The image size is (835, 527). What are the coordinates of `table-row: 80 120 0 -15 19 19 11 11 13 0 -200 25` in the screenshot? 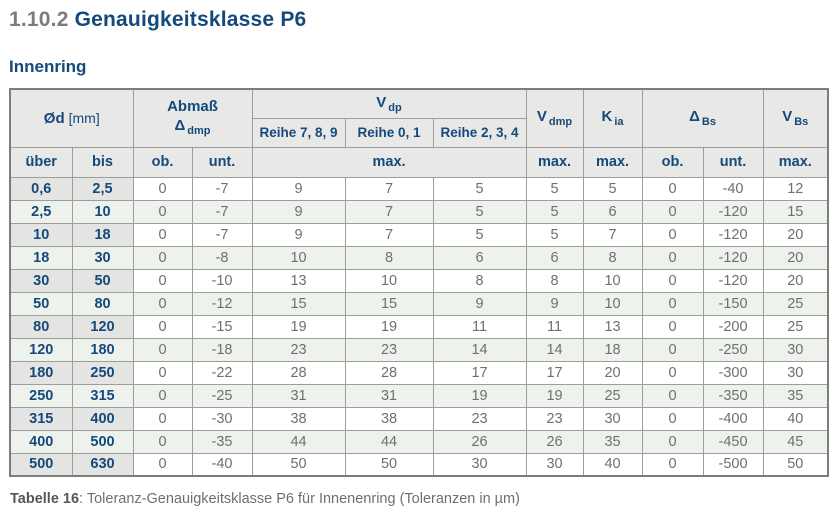 It's located at (419, 326).